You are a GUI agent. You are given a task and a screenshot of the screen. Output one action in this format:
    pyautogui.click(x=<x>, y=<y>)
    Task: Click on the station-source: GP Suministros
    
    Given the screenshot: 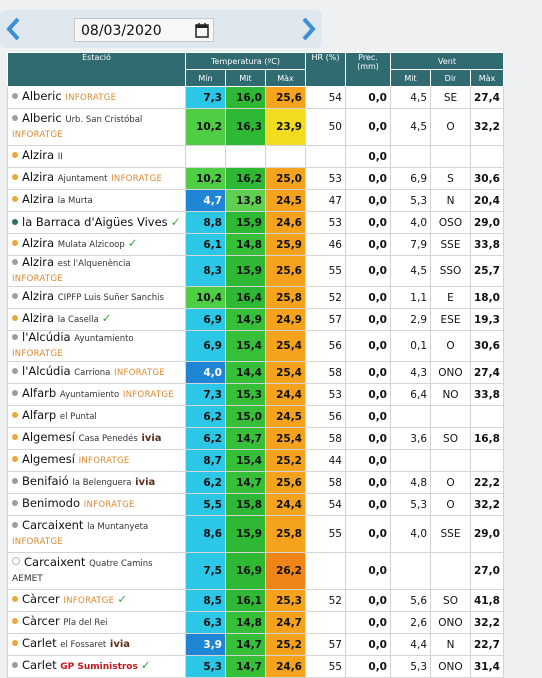 What is the action you would take?
    pyautogui.click(x=99, y=667)
    